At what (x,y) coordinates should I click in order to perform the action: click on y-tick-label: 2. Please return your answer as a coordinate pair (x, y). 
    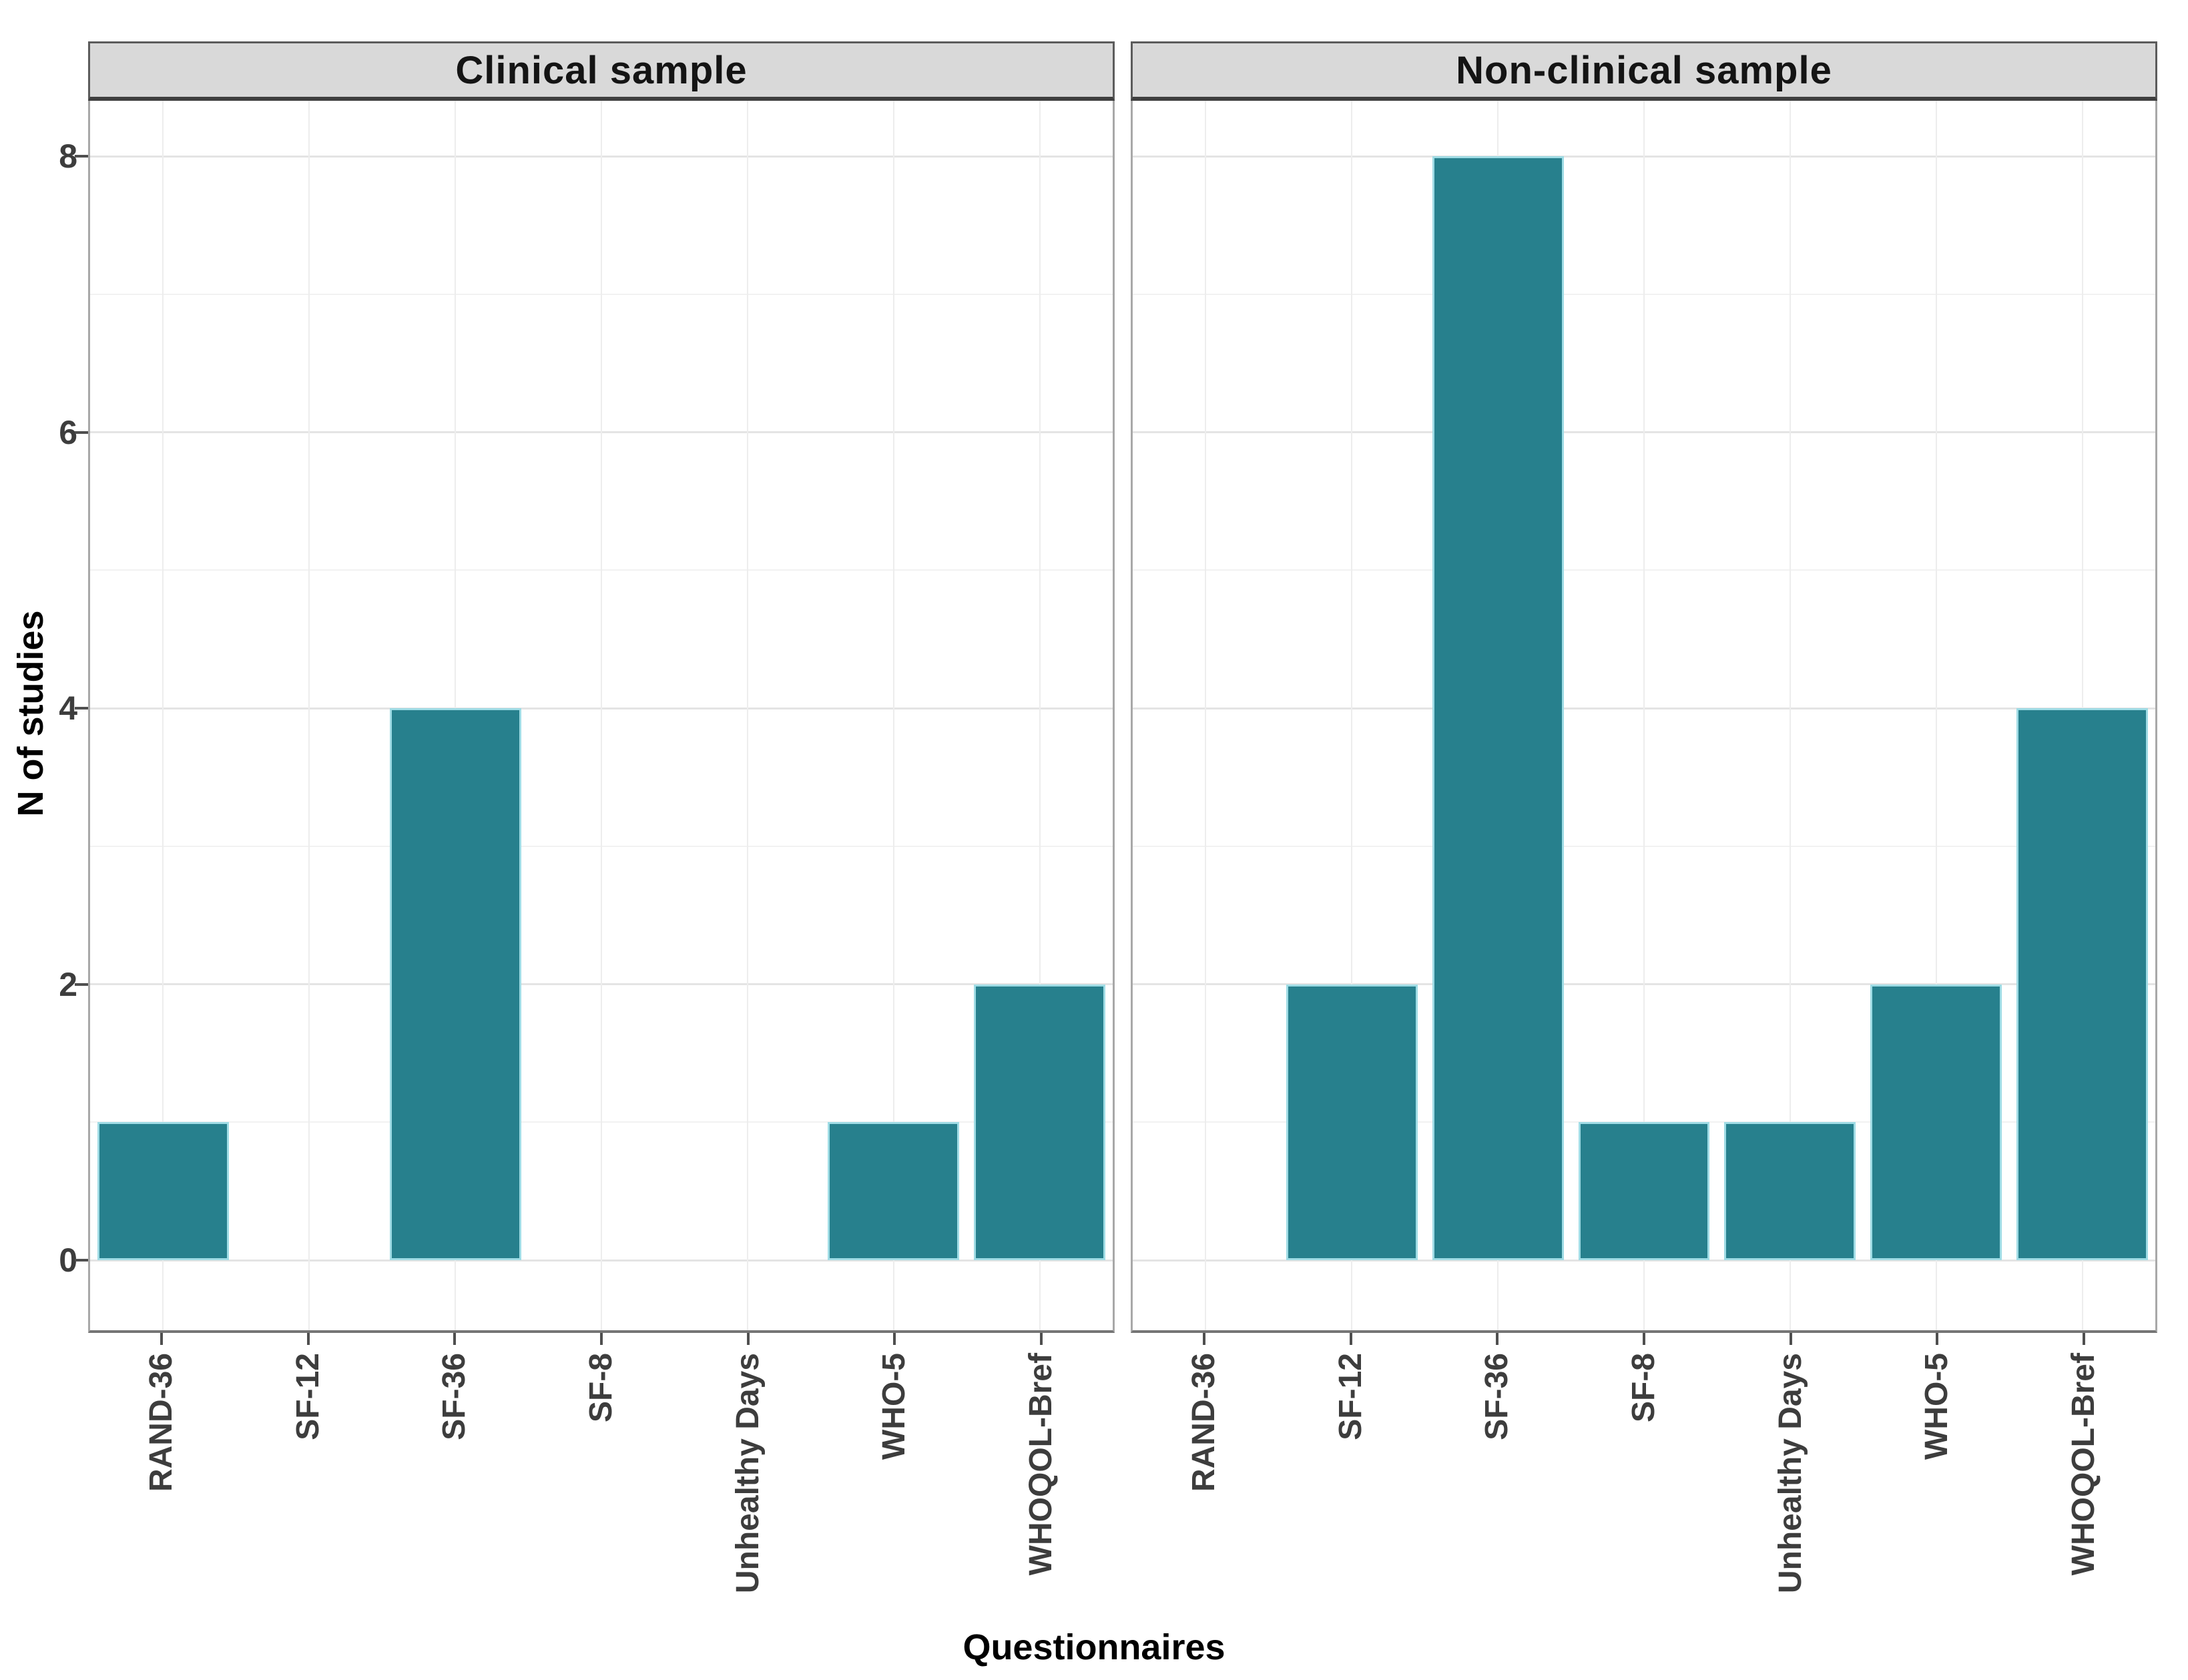
    Looking at the image, I should click on (68, 984).